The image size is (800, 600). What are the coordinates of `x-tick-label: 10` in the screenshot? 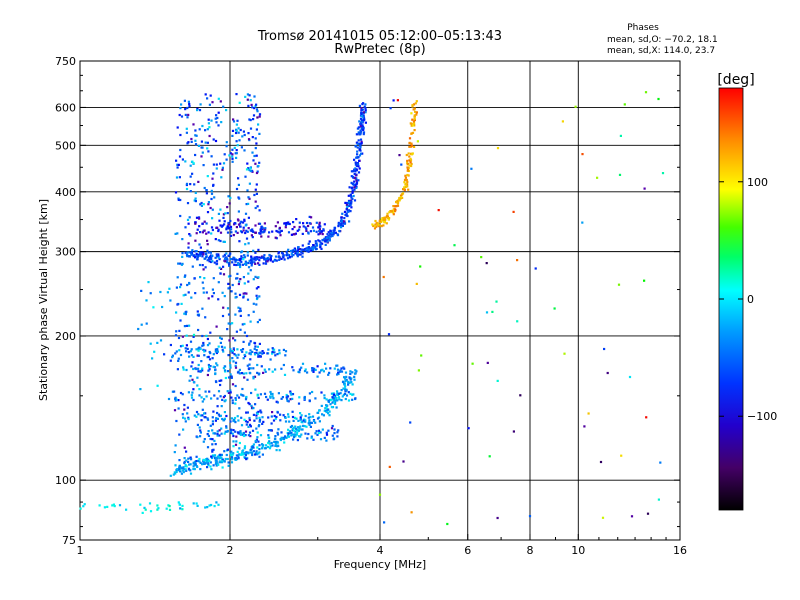 It's located at (578, 550).